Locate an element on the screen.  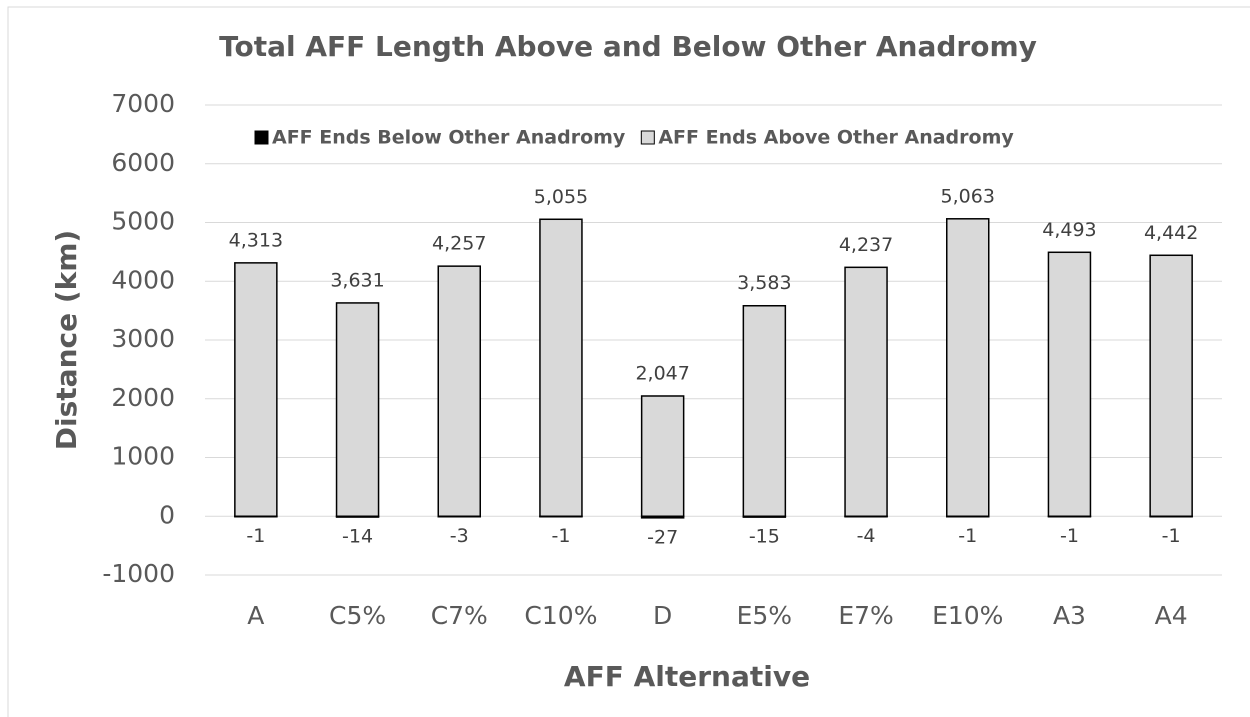
x-tick-label: C10% is located at coordinates (560, 615).